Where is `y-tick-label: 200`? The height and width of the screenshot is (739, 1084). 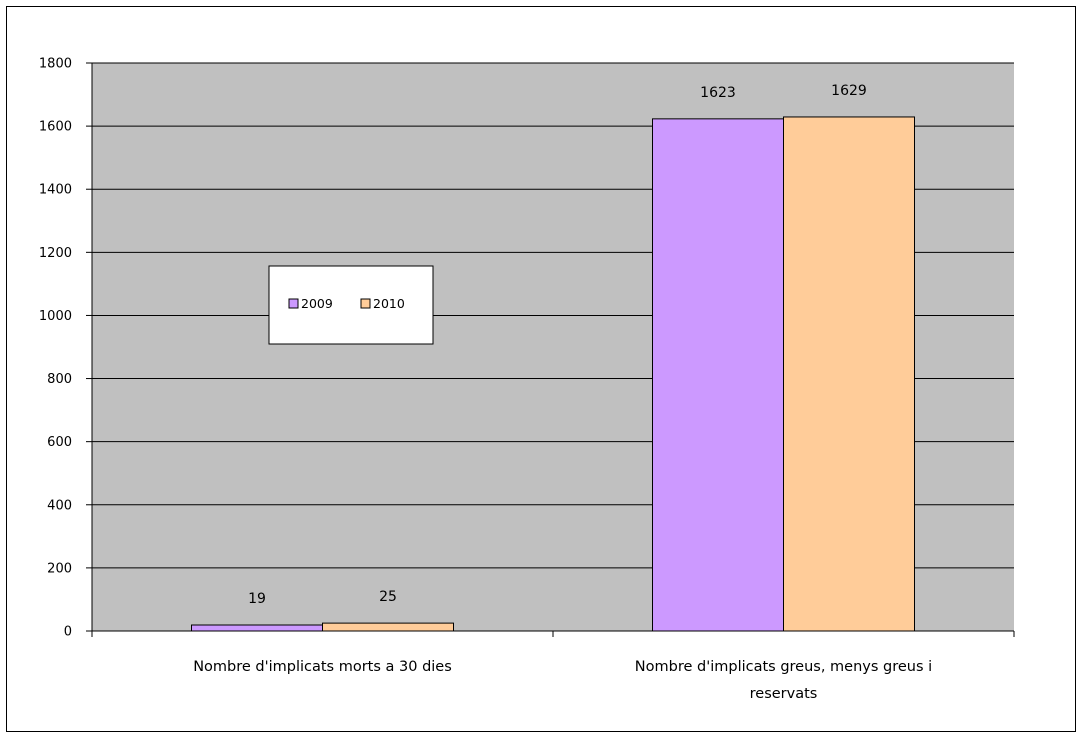
y-tick-label: 200 is located at coordinates (59, 568).